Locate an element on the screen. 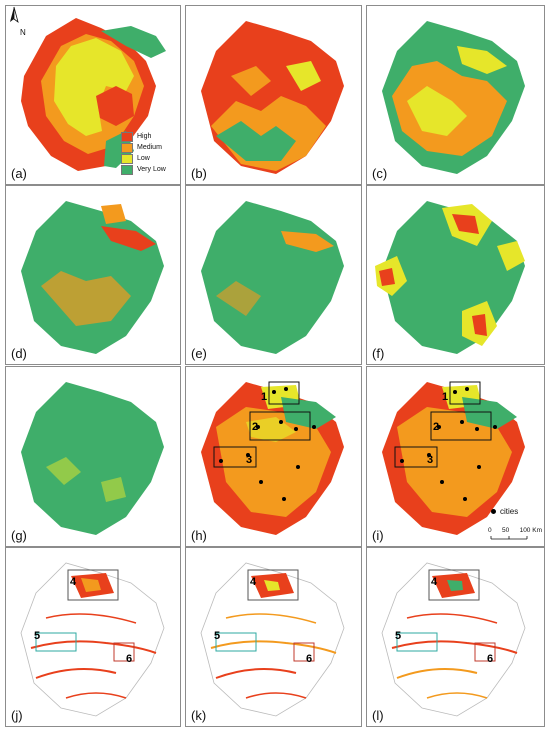  legend-label-medium: Medium is located at coordinates (149, 147).